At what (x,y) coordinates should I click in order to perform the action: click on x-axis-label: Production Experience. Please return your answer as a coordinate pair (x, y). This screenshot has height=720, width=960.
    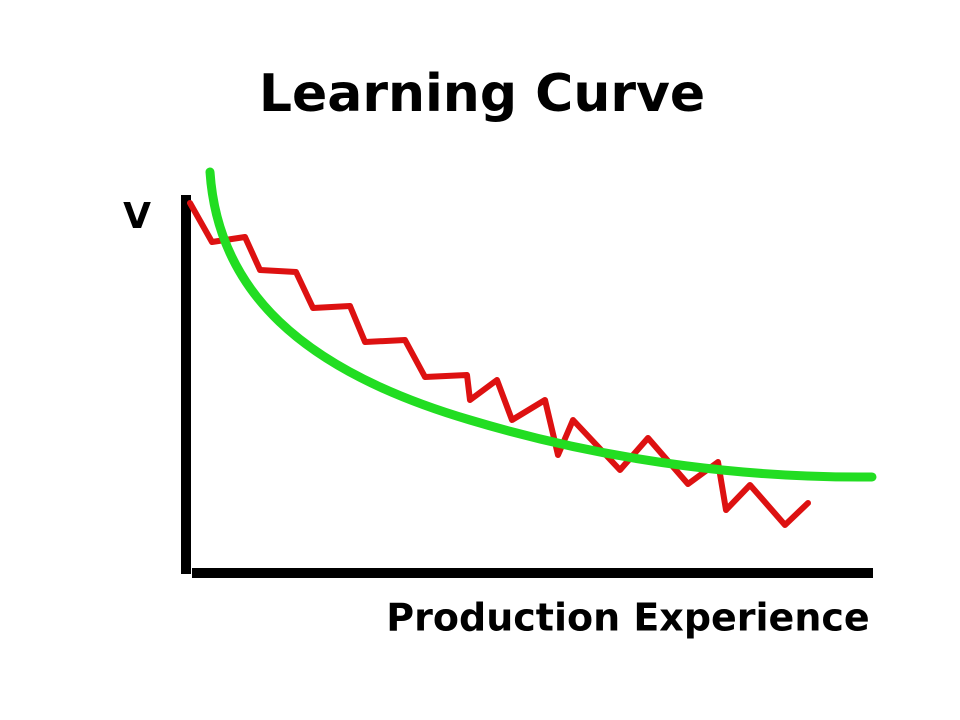
    Looking at the image, I should click on (627, 618).